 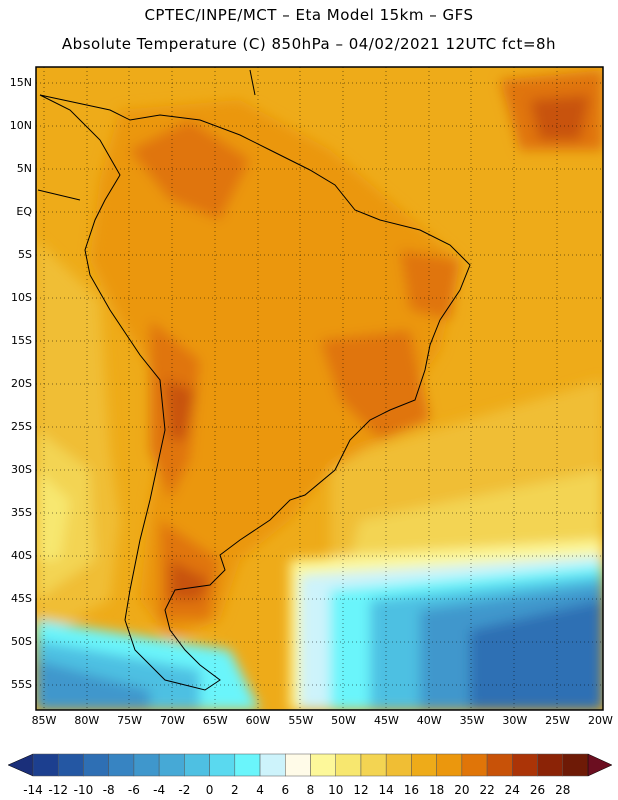 What do you see at coordinates (21, 684) in the screenshot?
I see `lat-label: 55S` at bounding box center [21, 684].